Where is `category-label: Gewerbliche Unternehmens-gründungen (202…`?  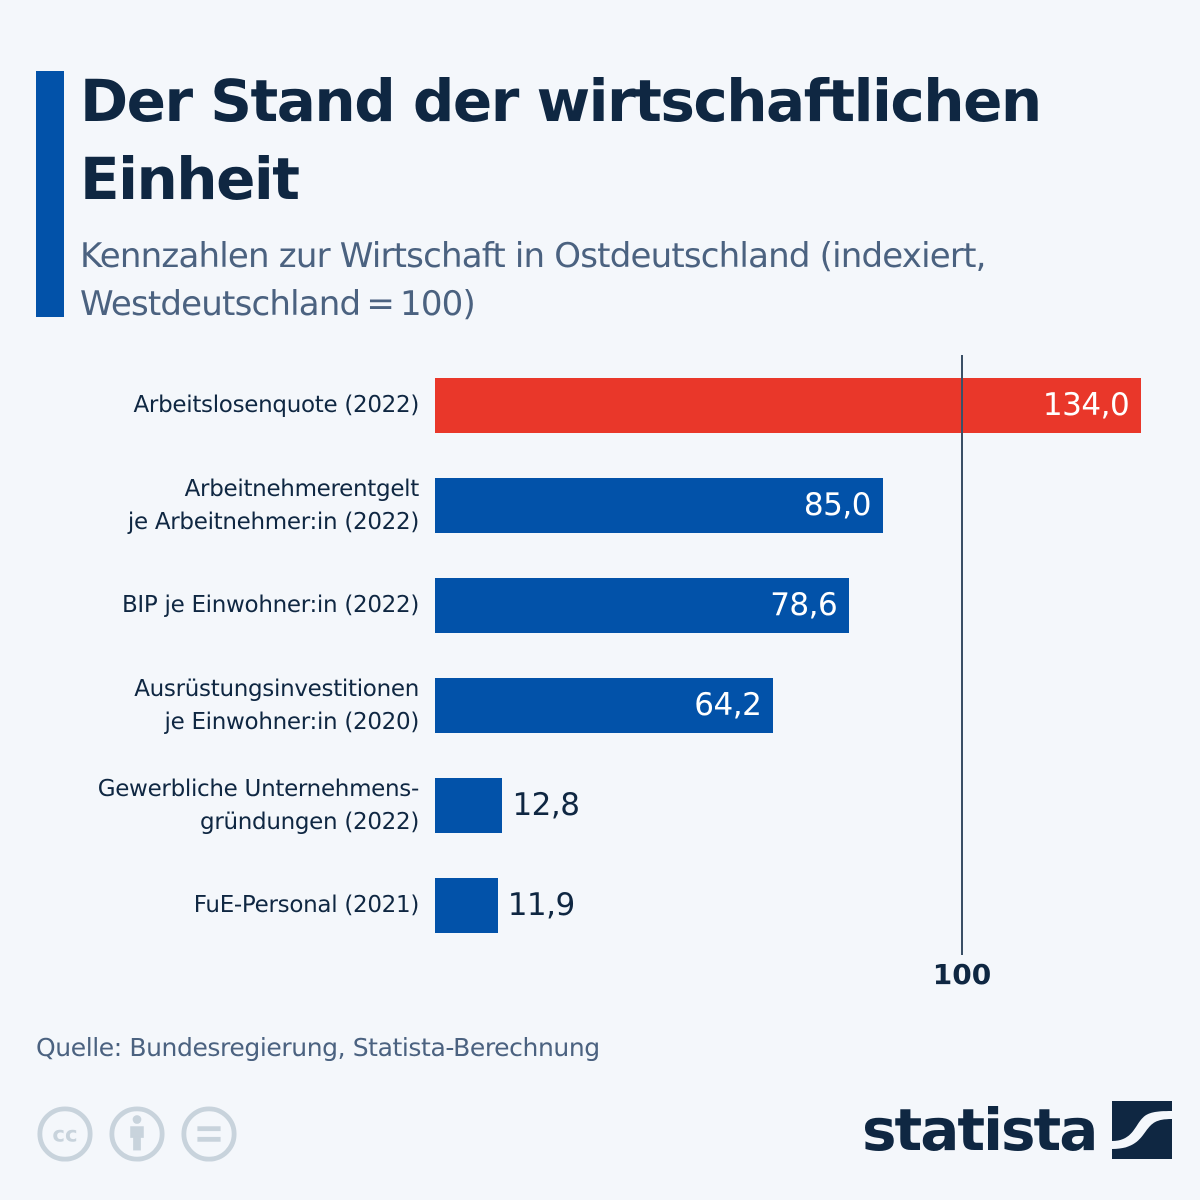
category-label: Gewerbliche Unternehmens-gründungen (202… is located at coordinates (210, 806).